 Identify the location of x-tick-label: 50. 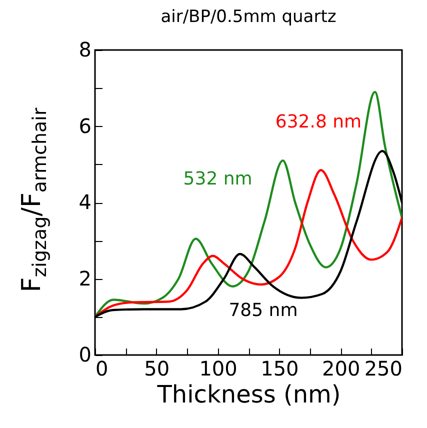
(157, 368).